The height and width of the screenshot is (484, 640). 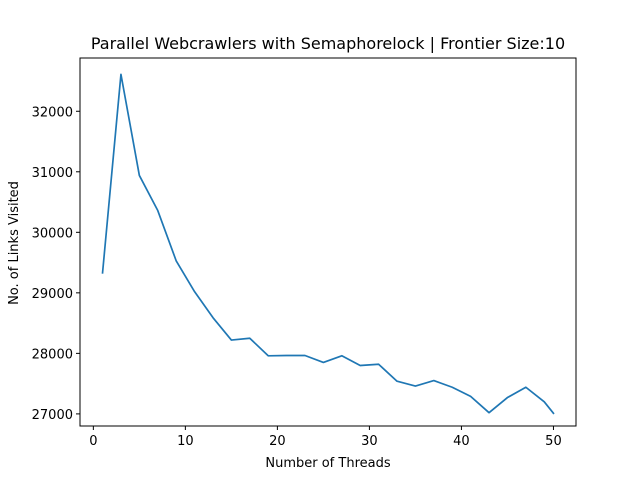 I want to click on y-tick-label: 32000, so click(x=52, y=112).